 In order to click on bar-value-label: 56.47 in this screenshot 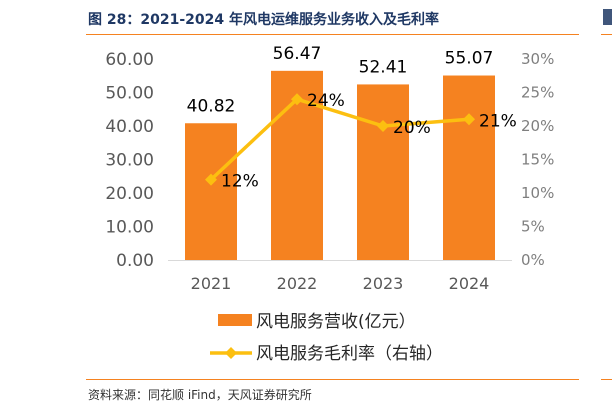, I will do `click(297, 54)`.